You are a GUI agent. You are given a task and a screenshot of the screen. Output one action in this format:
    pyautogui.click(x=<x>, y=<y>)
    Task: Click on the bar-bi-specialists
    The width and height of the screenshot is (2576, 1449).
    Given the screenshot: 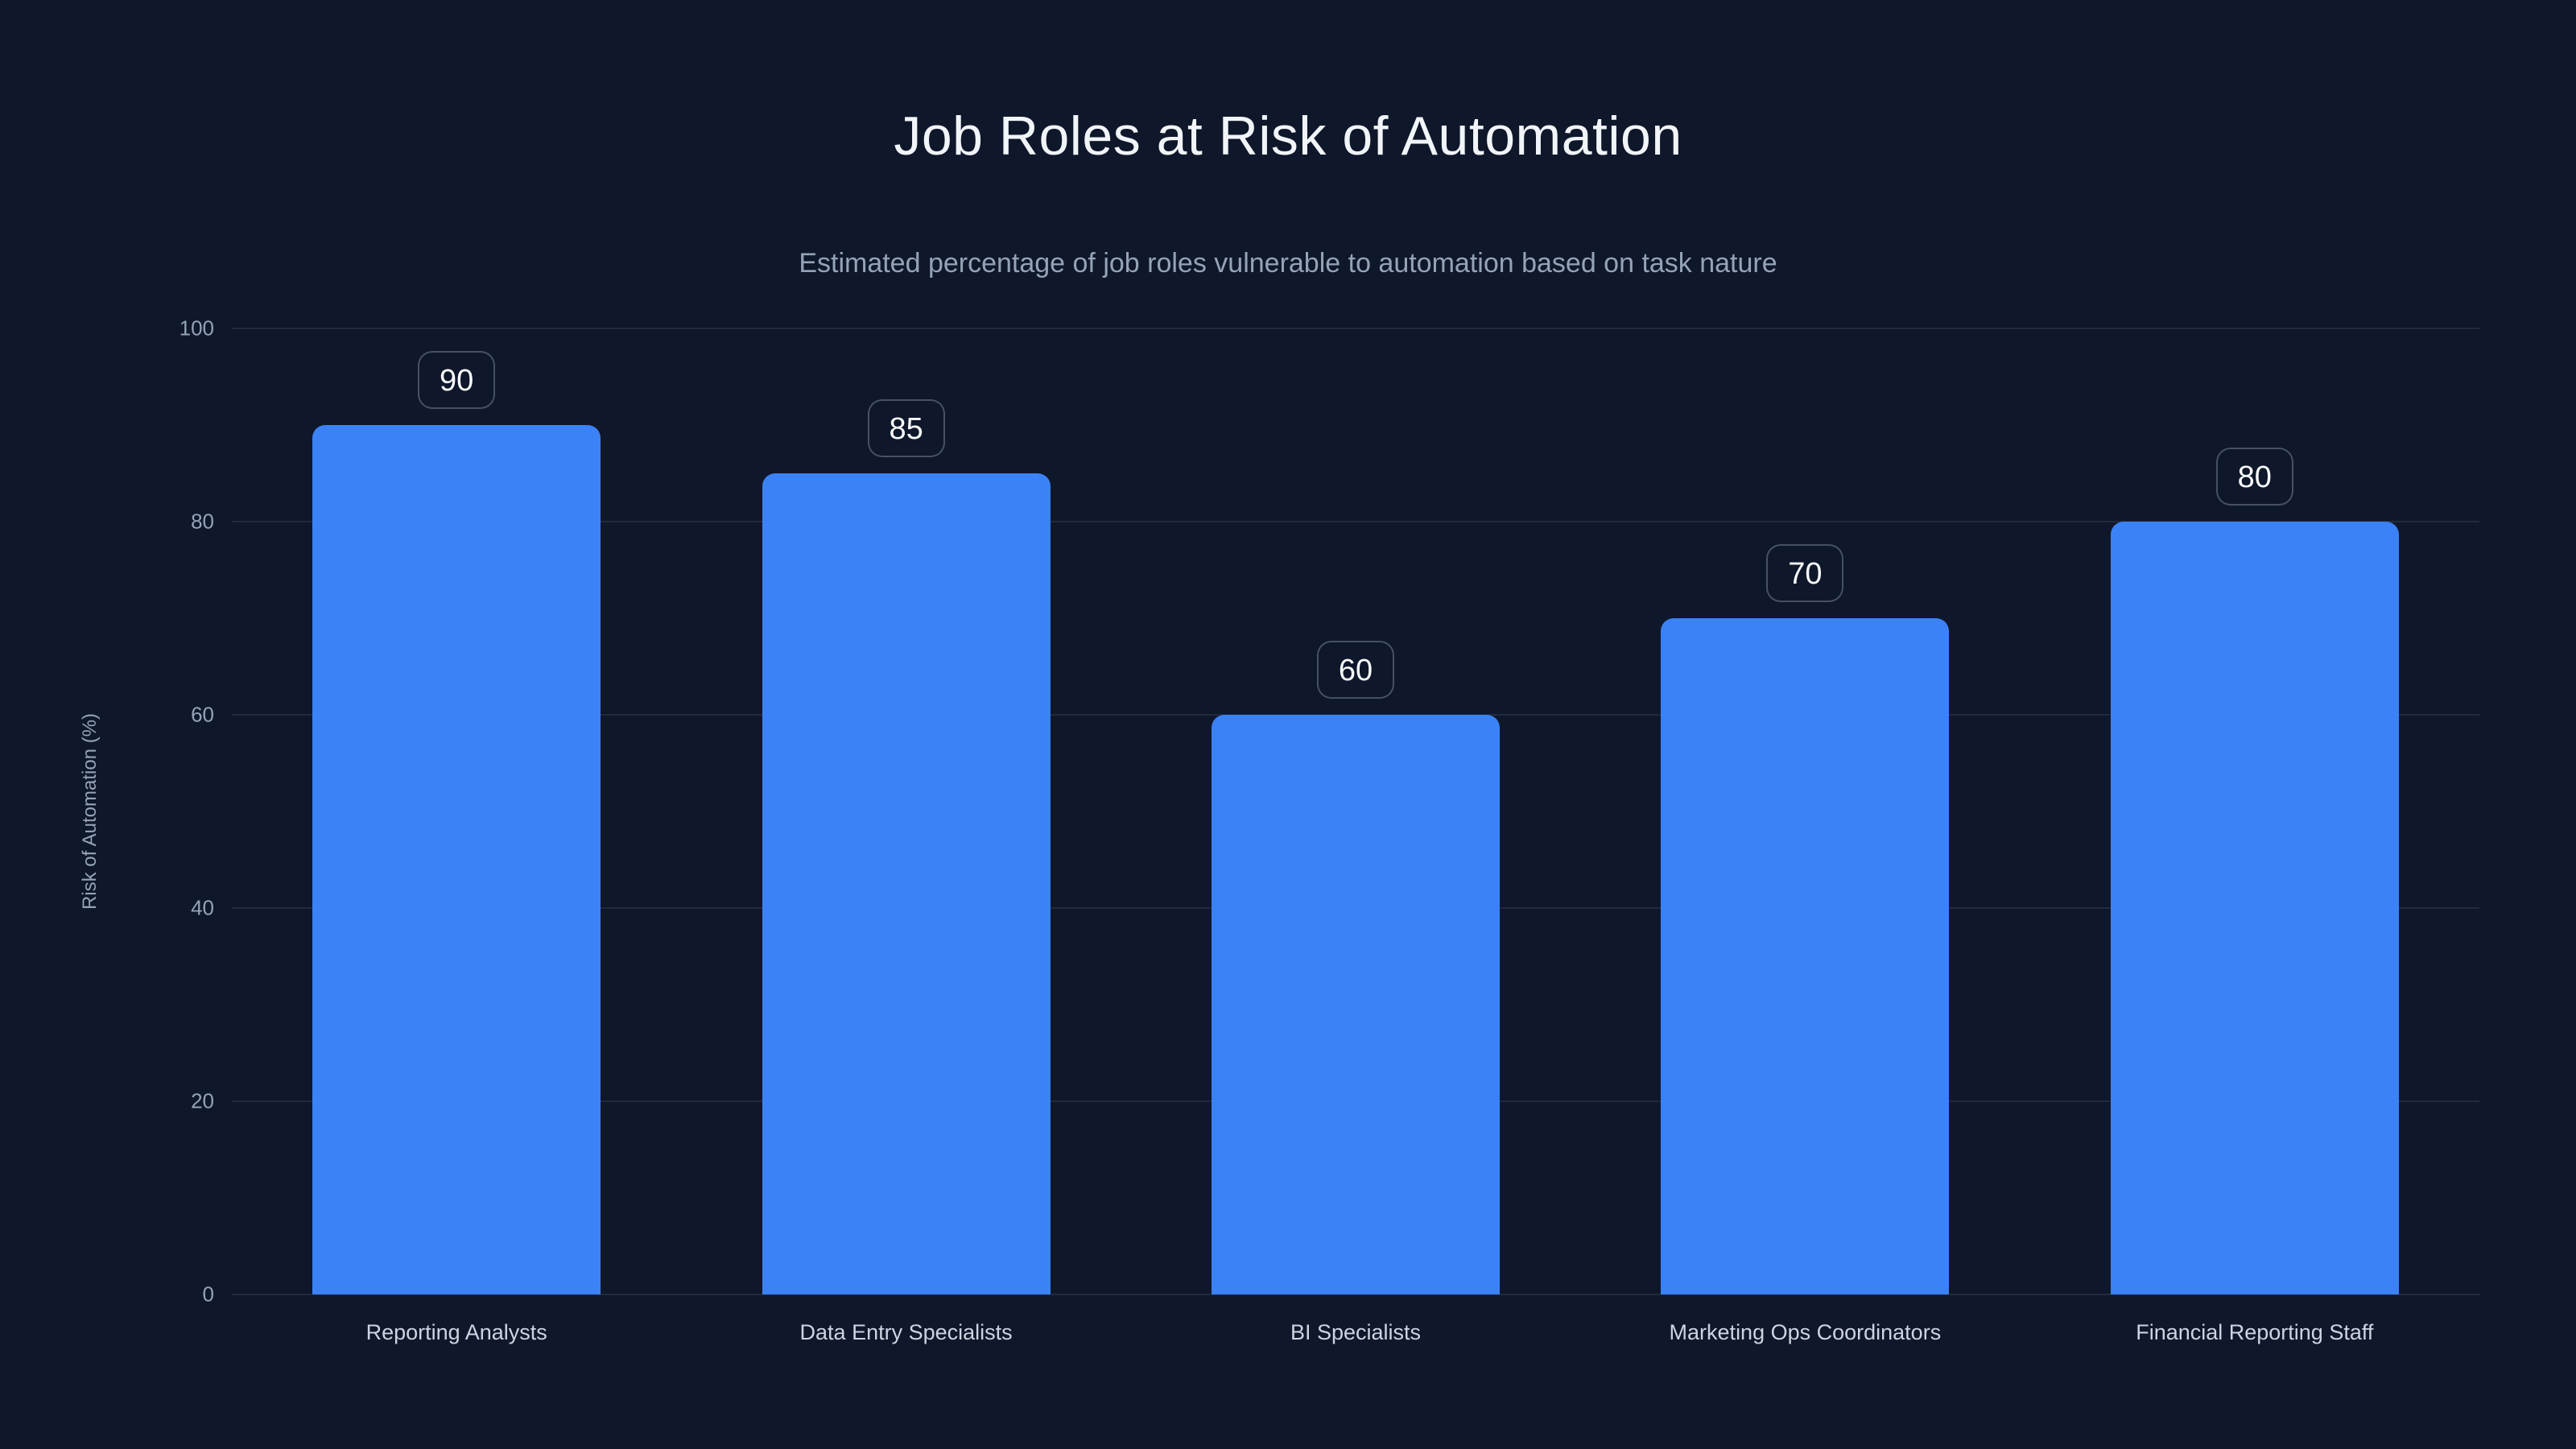 What is the action you would take?
    pyautogui.click(x=1355, y=1005)
    